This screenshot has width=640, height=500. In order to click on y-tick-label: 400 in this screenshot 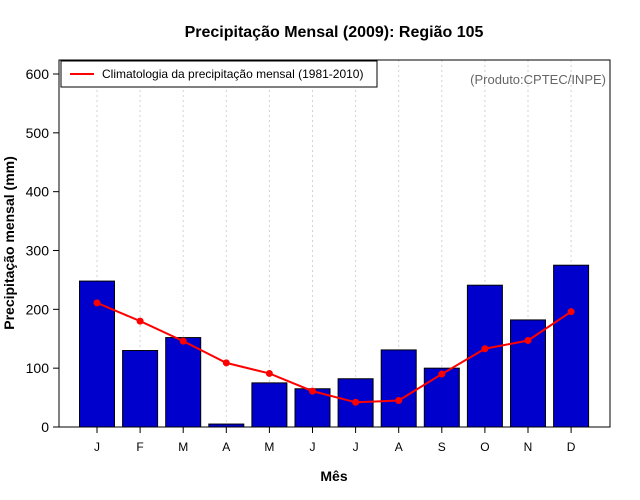, I will do `click(38, 192)`.